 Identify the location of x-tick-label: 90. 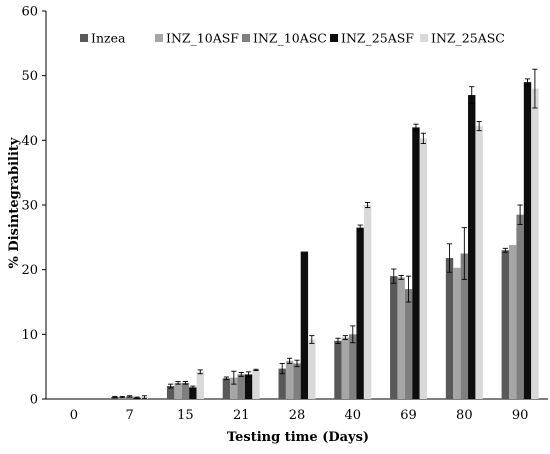
(520, 415).